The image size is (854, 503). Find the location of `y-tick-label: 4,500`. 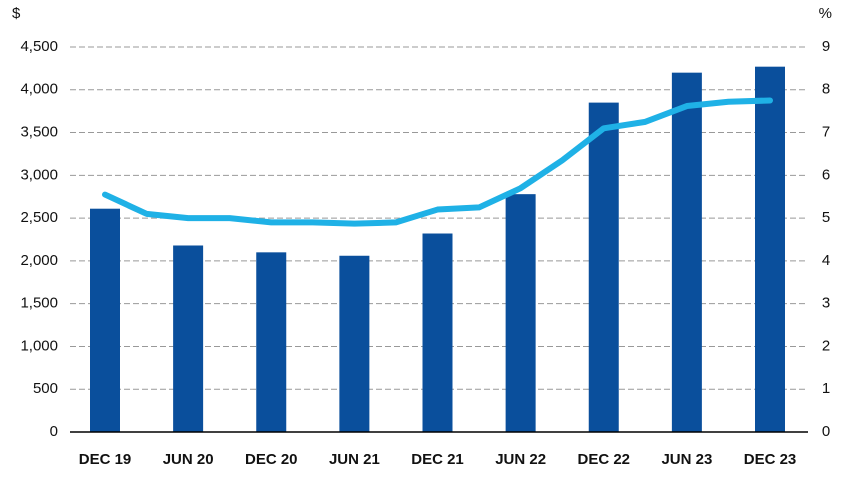

y-tick-label: 4,500 is located at coordinates (39, 46).